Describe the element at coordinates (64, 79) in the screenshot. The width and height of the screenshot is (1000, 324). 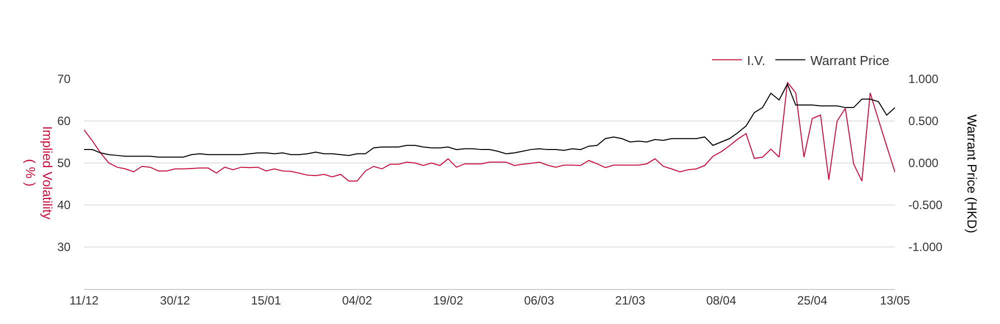
I see `y-tick-label: 70` at that location.